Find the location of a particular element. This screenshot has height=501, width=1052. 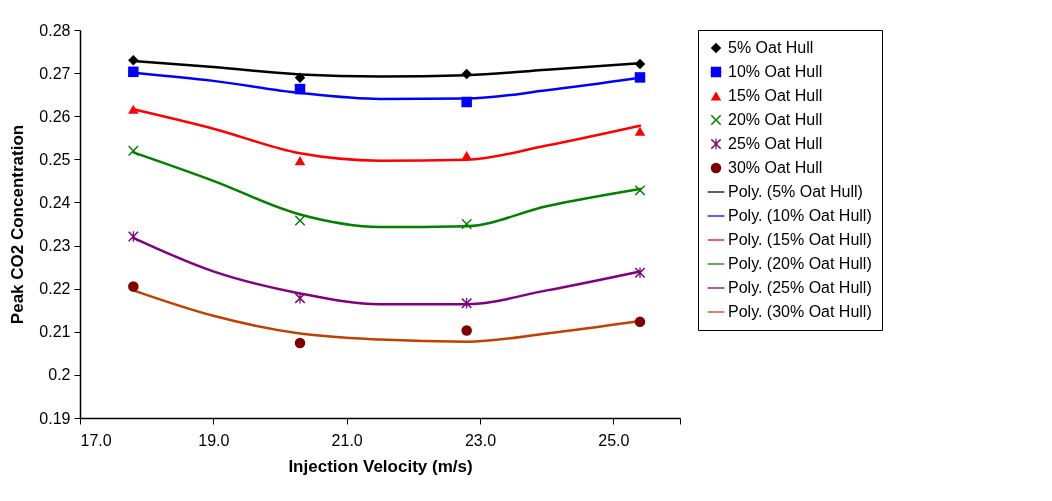

x-tick-label: 25.0 is located at coordinates (614, 440).